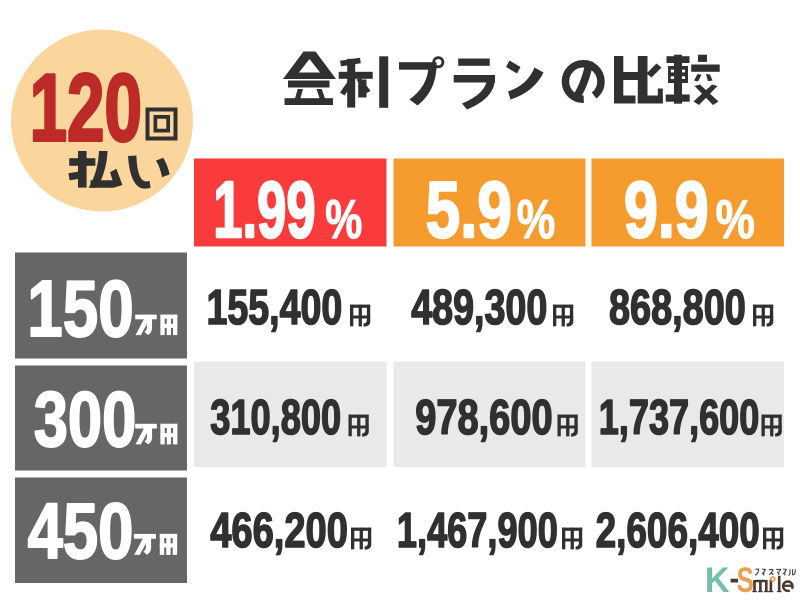  I want to click on svg-text: 868,800, so click(677, 307).